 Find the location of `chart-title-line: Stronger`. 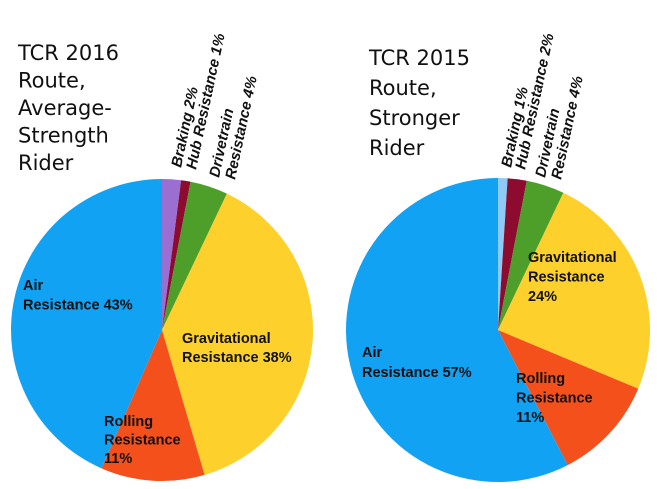

chart-title-line: Stronger is located at coordinates (414, 118).